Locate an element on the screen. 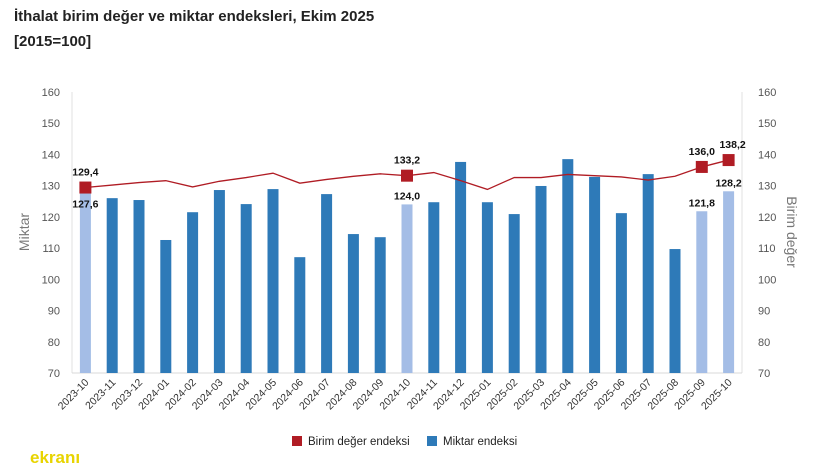 The image size is (820, 473). y2-tick-label: 150 is located at coordinates (767, 124).